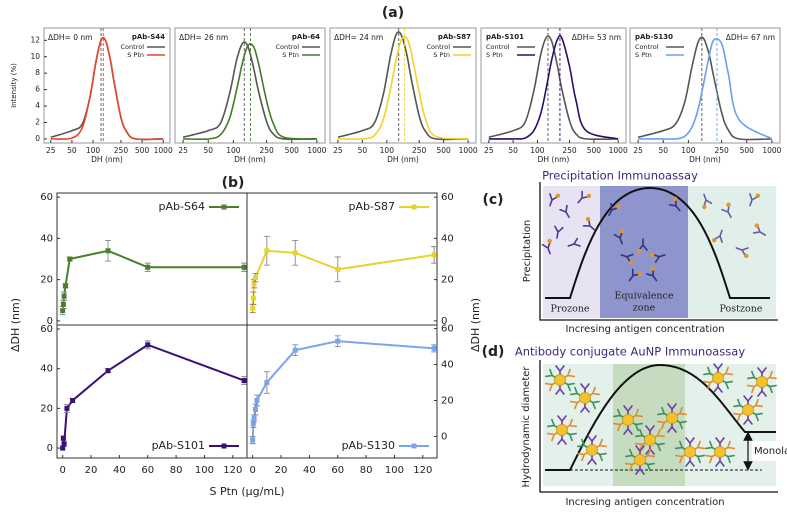 Image resolution: width=787 pixels, height=512 pixels. What do you see at coordinates (37, 121) in the screenshot?
I see `y-tick-label: 2` at bounding box center [37, 121].